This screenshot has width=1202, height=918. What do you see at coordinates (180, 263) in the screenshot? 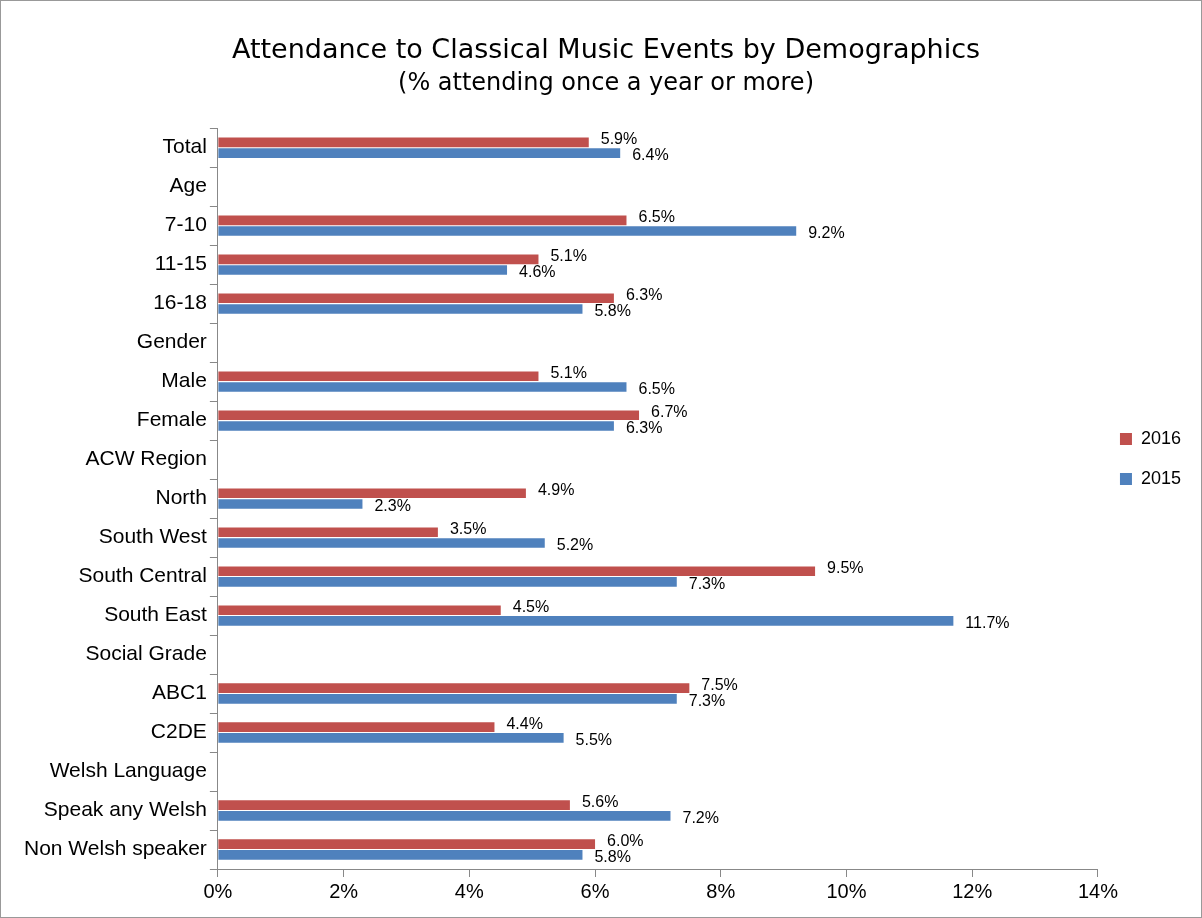
I see `y-tick-label: 11-15` at bounding box center [180, 263].